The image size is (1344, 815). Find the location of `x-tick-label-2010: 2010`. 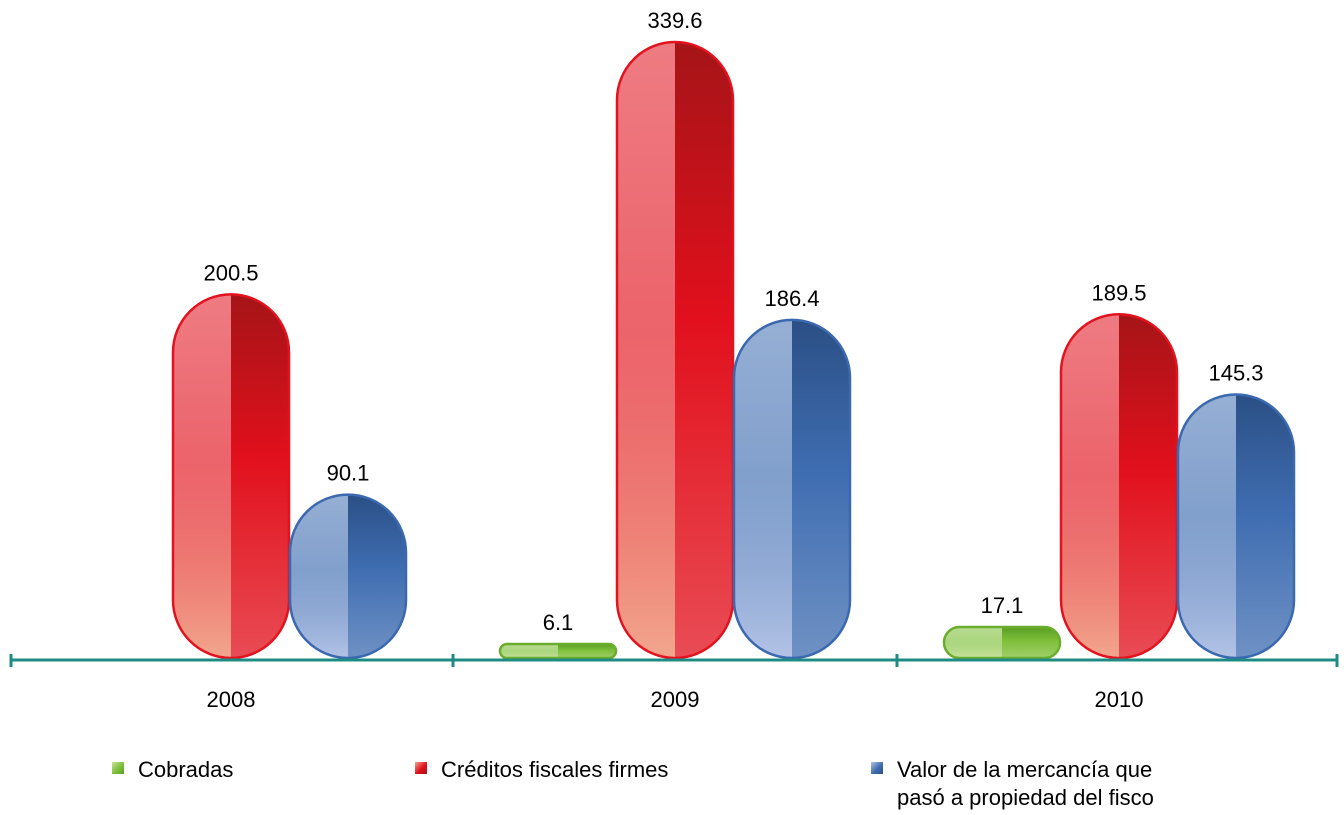

x-tick-label-2010: 2010 is located at coordinates (1119, 699).